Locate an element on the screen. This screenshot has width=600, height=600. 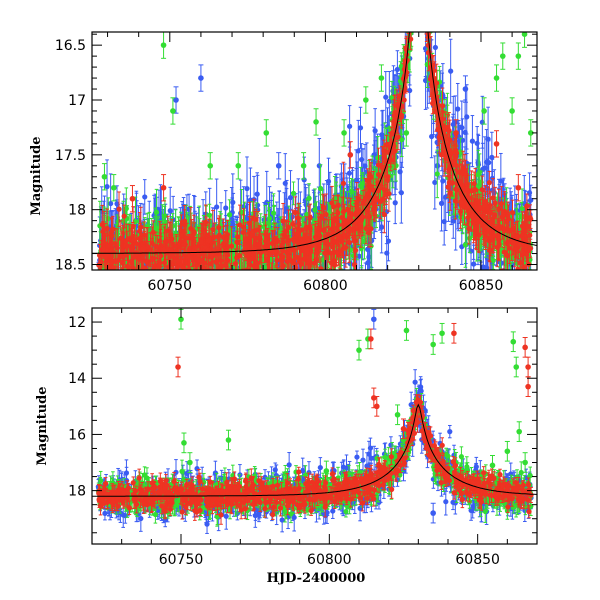
y-tick-label: 17.5 is located at coordinates (70, 156).